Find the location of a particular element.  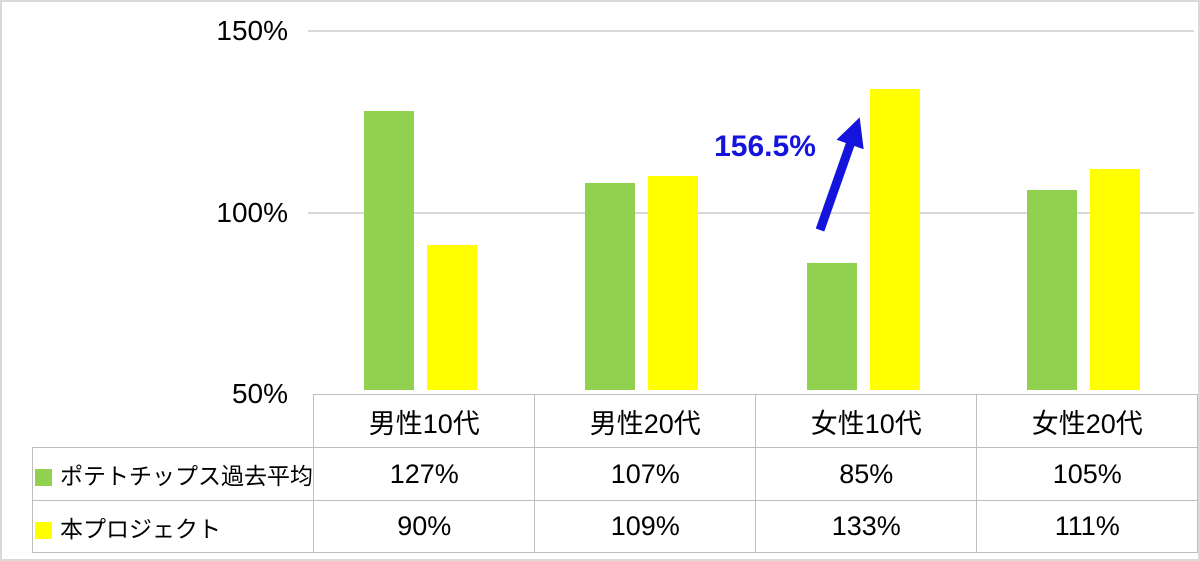

legend-swatch-past-average-icon is located at coordinates (43, 477).